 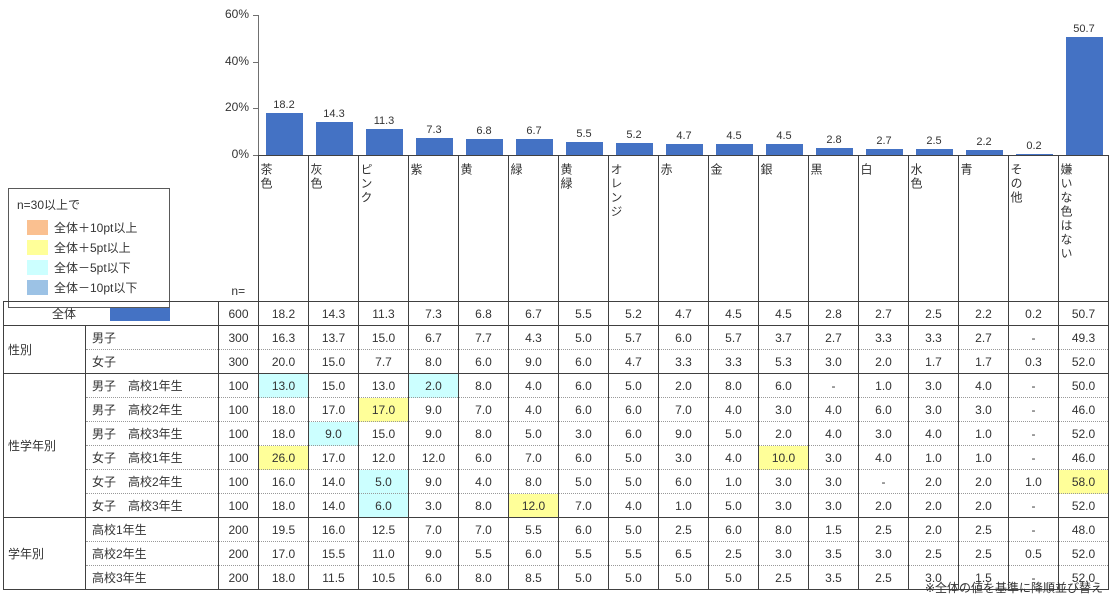 What do you see at coordinates (283, 313) in the screenshot?
I see `value-cell: 18.2` at bounding box center [283, 313].